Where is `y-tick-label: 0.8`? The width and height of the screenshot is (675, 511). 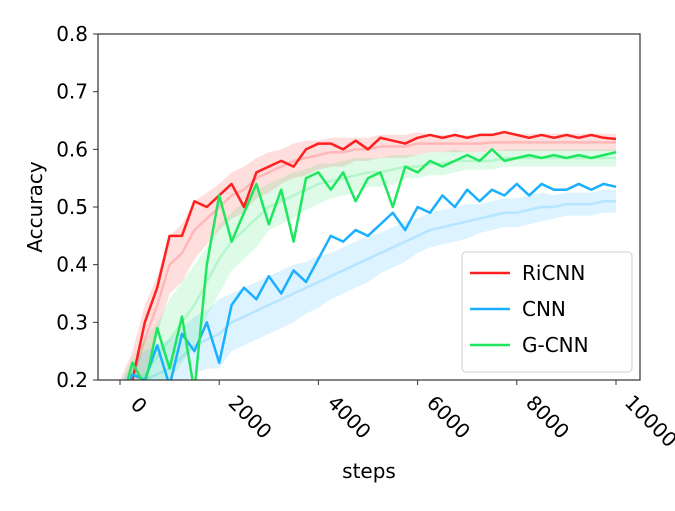
y-tick-label: 0.8 is located at coordinates (72, 34).